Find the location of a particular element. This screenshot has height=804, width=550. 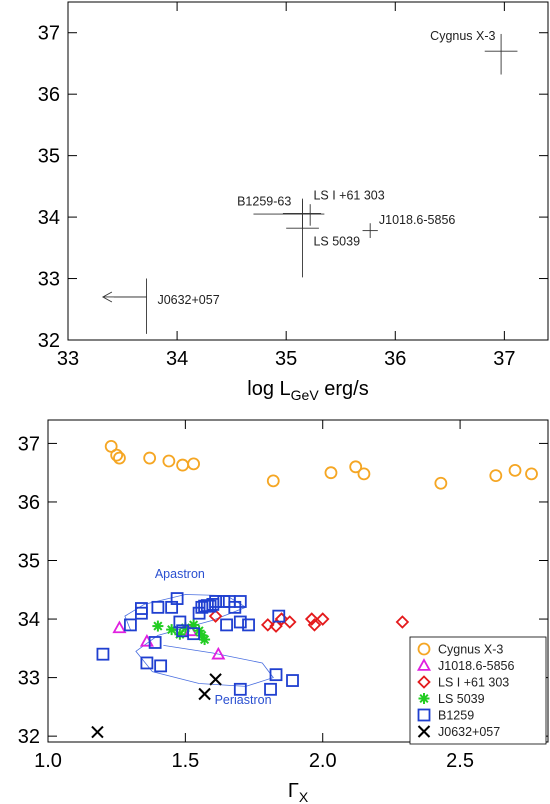

legend-label: Cygnus X-3 is located at coordinates (470, 650).